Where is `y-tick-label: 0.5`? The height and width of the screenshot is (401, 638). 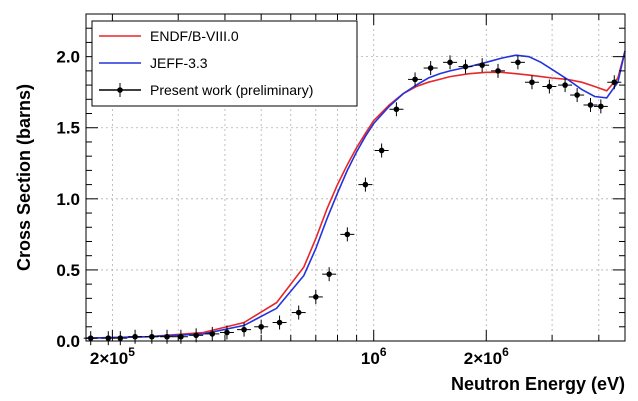 y-tick-label: 0.5 is located at coordinates (68, 270).